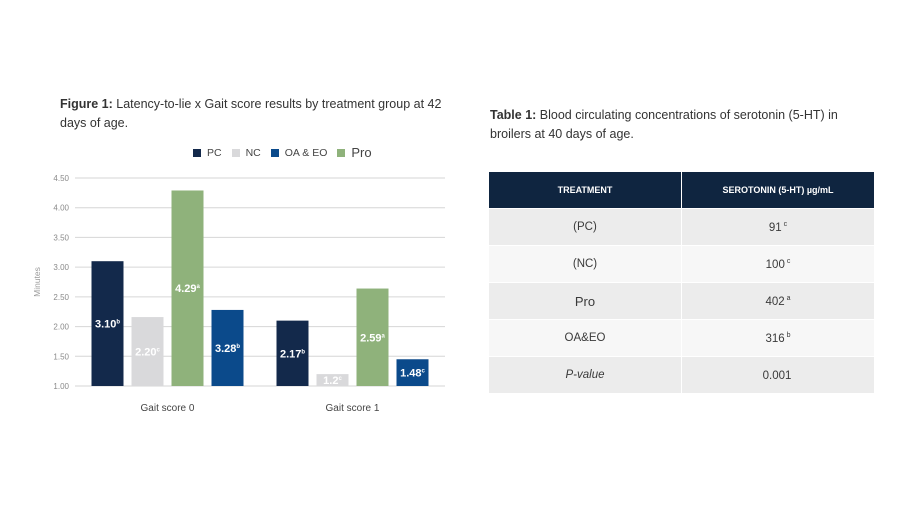  I want to click on data-label: 3.10b, so click(107, 325).